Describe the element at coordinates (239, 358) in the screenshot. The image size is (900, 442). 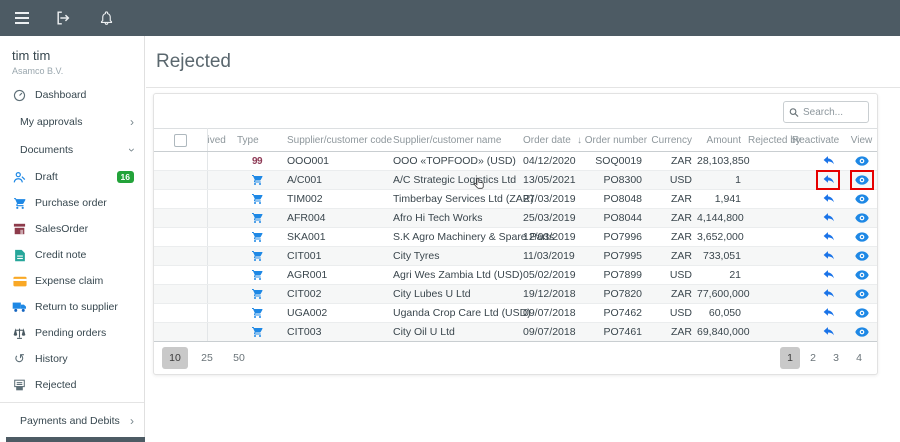
I see `page-size-50-button: 50` at that location.